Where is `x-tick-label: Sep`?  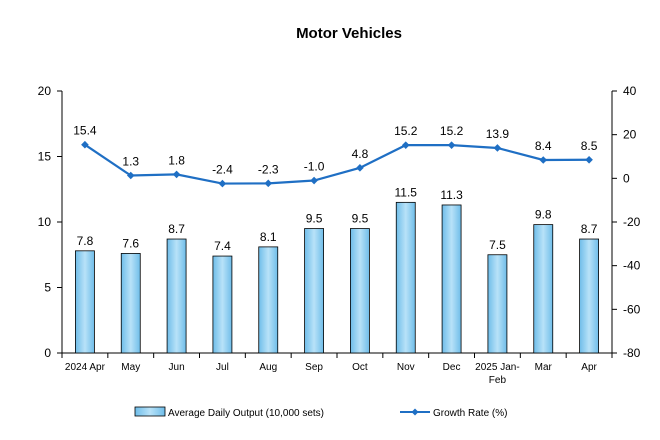 x-tick-label: Sep is located at coordinates (314, 367).